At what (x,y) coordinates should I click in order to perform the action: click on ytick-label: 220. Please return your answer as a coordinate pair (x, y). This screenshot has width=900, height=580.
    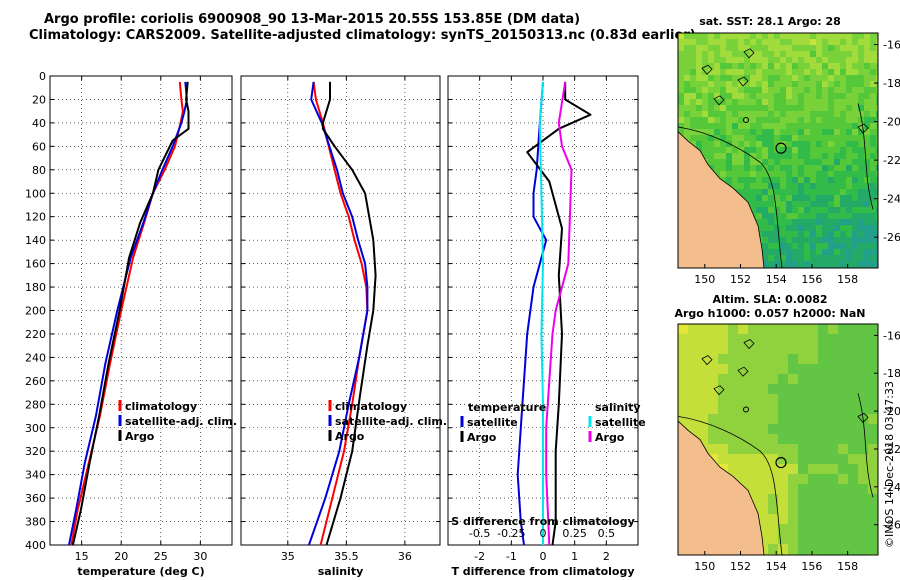
    Looking at the image, I should click on (35, 334).